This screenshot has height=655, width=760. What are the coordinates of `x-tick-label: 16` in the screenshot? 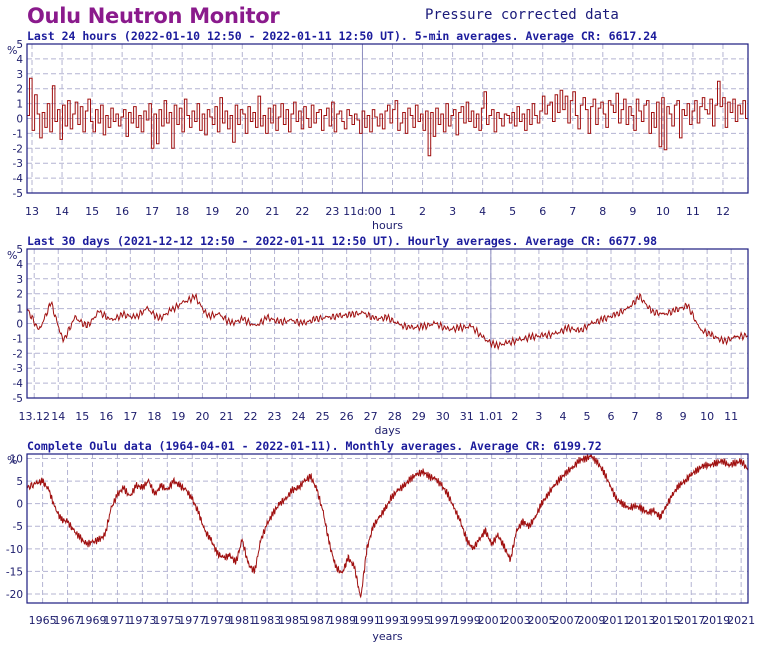 It's located at (122, 211).